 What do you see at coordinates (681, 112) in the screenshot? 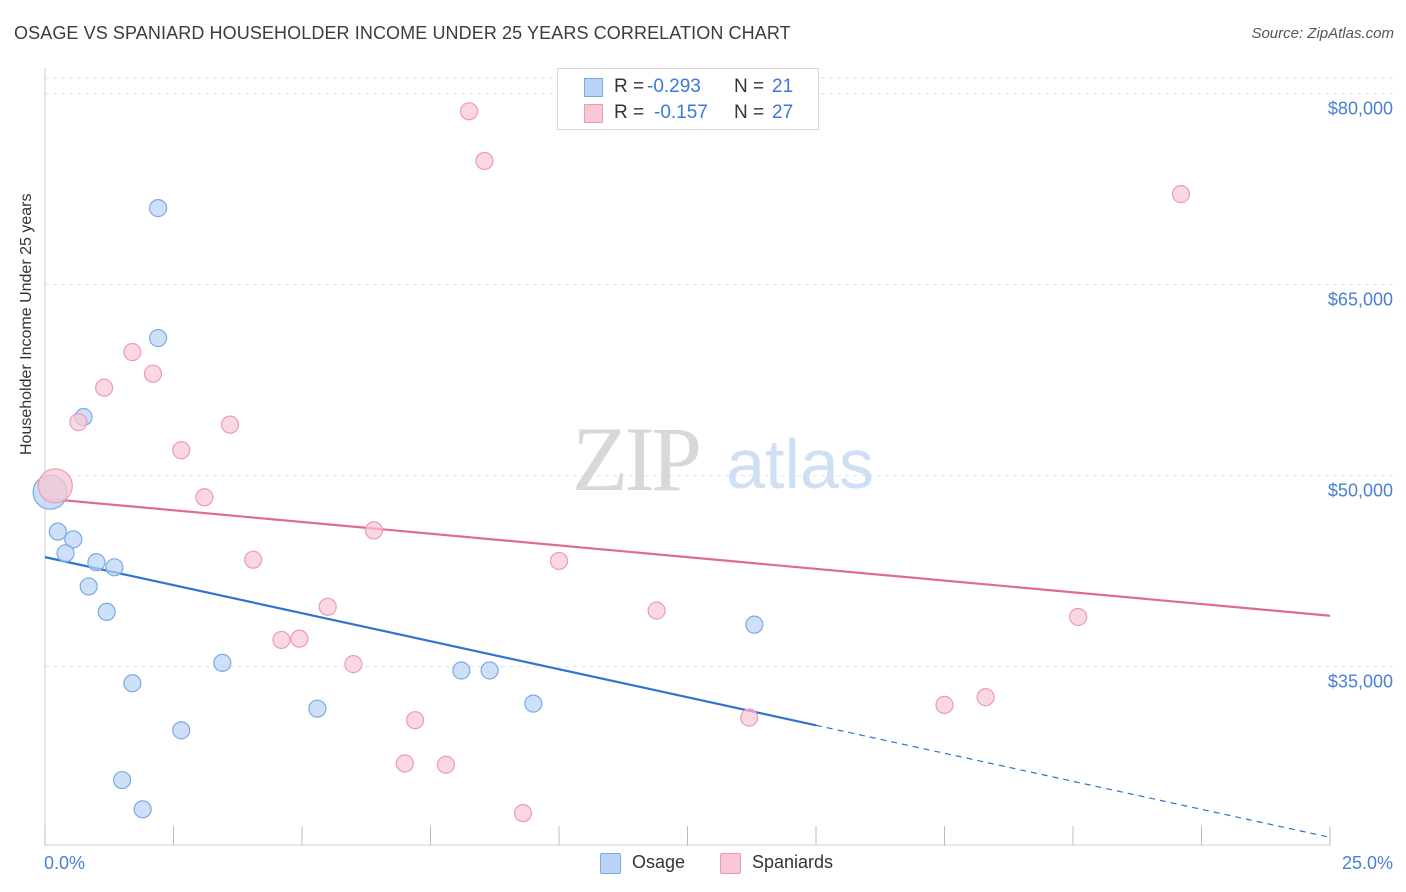
I see `r-value: -0.157` at bounding box center [681, 112].